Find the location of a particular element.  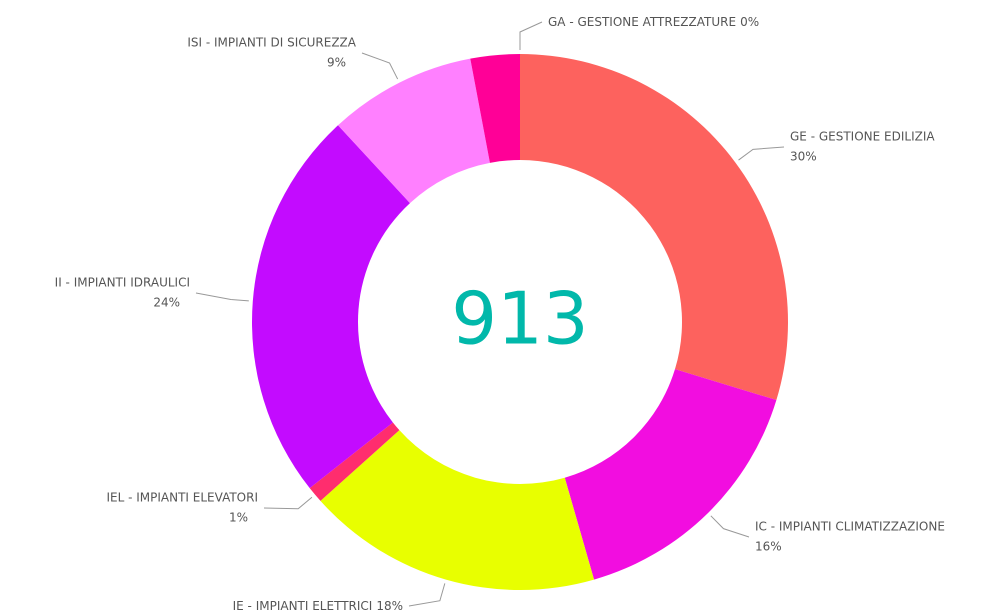

value-label: 18% is located at coordinates (389, 606).